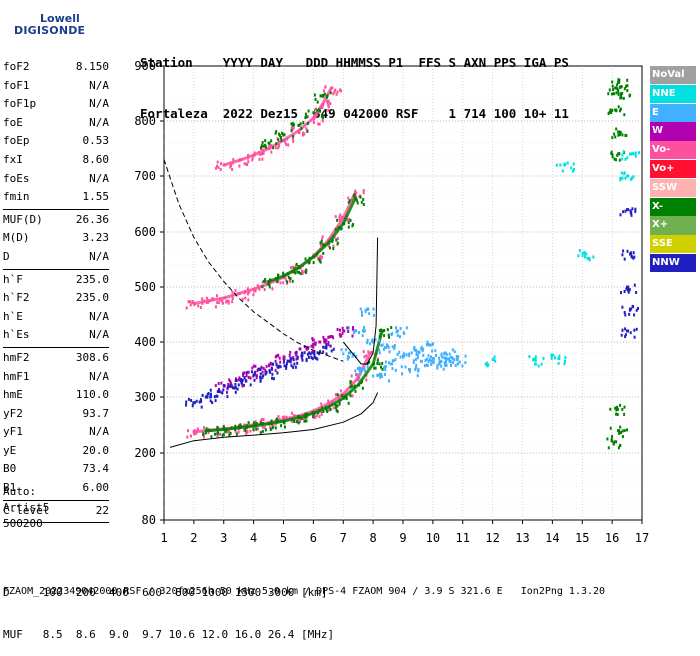 Image resolution: width=700 pixels, height=656 pixels. I want to click on y-tick-label: 900, so click(145, 66).